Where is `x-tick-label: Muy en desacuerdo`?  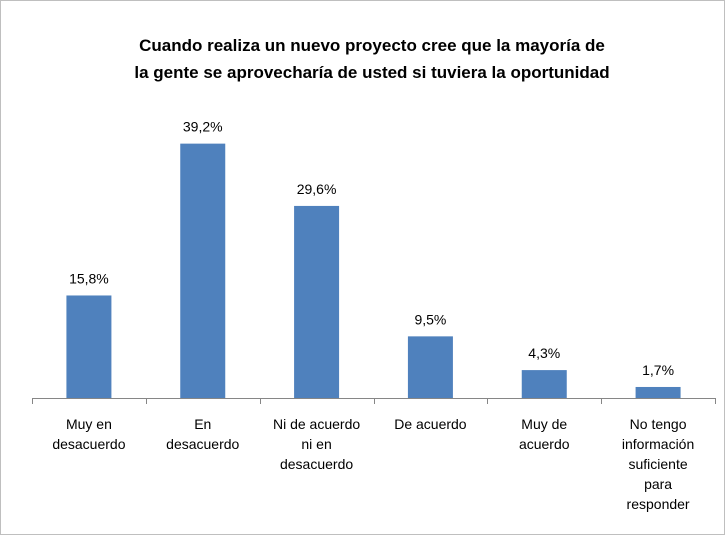 x-tick-label: Muy en desacuerdo is located at coordinates (88, 434).